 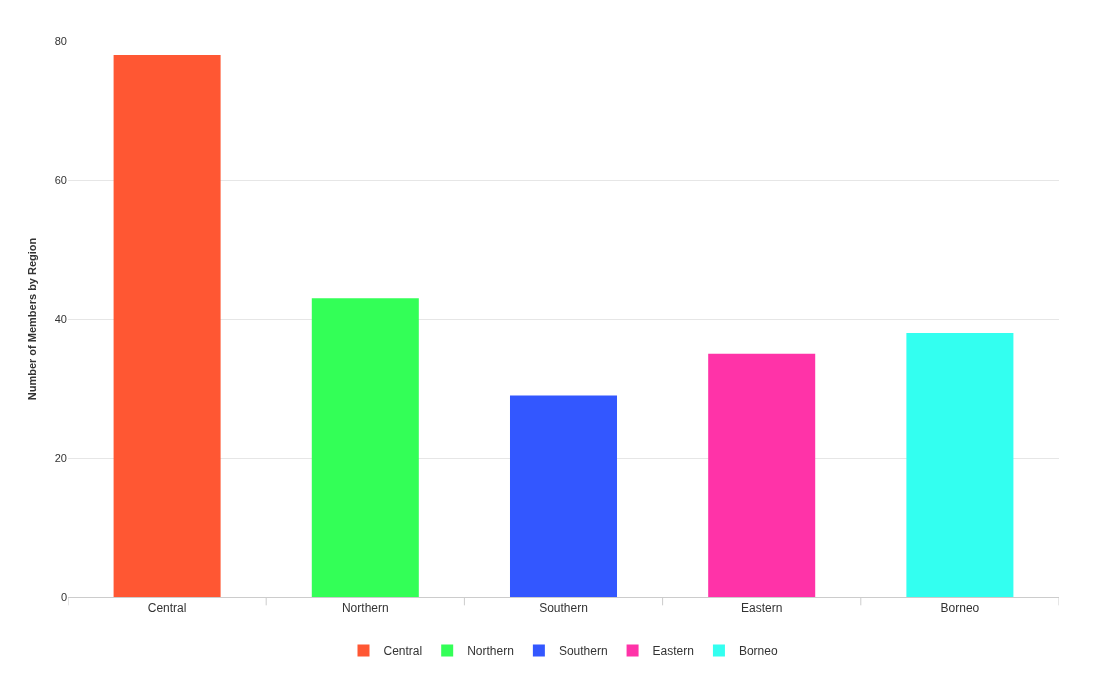 What do you see at coordinates (63, 596) in the screenshot?
I see `y-tick-label: 0` at bounding box center [63, 596].